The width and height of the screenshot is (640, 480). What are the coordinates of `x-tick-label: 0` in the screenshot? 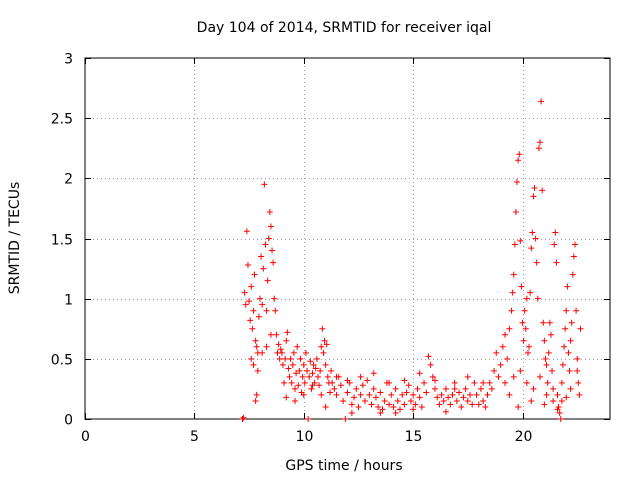 It's located at (85, 437).